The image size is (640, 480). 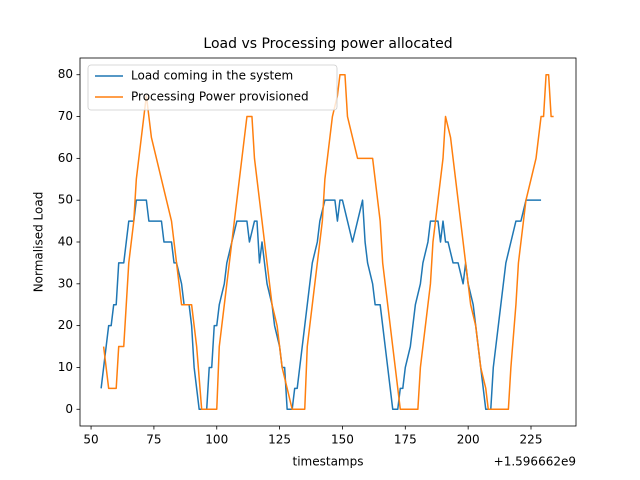 What do you see at coordinates (212, 87) in the screenshot?
I see `legend-box` at bounding box center [212, 87].